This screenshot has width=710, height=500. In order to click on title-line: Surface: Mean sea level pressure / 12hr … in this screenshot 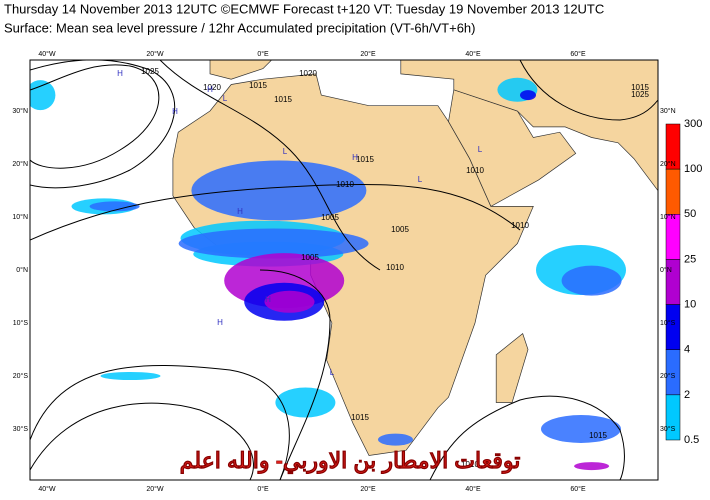, I will do `click(240, 27)`.